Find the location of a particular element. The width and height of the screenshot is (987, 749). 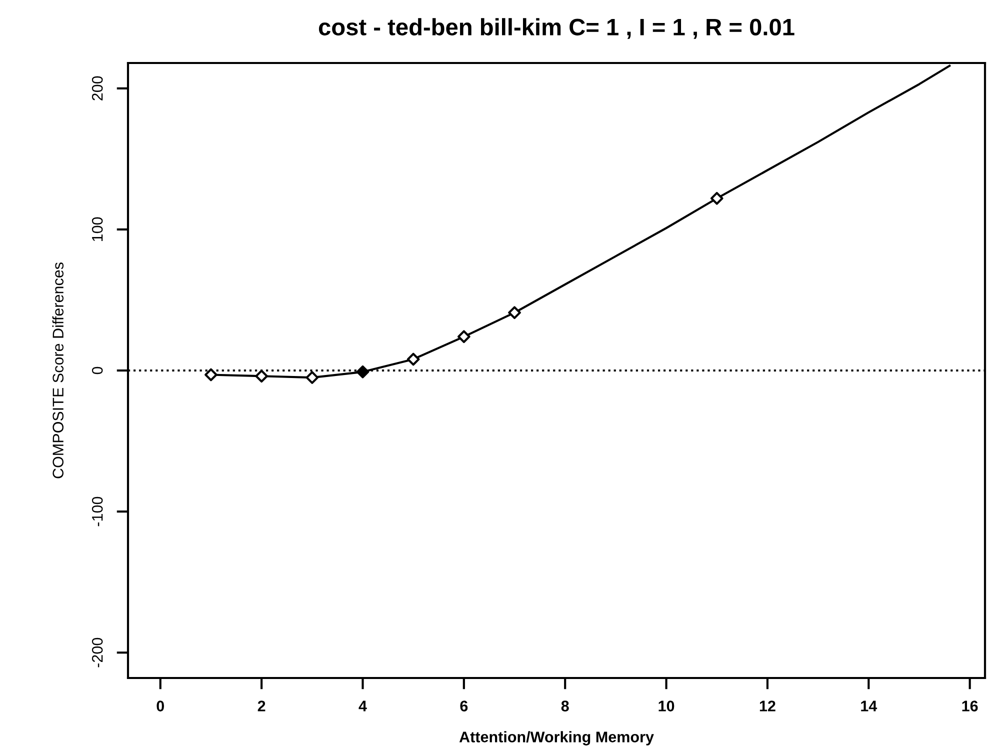

x-tick-label: 10 is located at coordinates (666, 706).